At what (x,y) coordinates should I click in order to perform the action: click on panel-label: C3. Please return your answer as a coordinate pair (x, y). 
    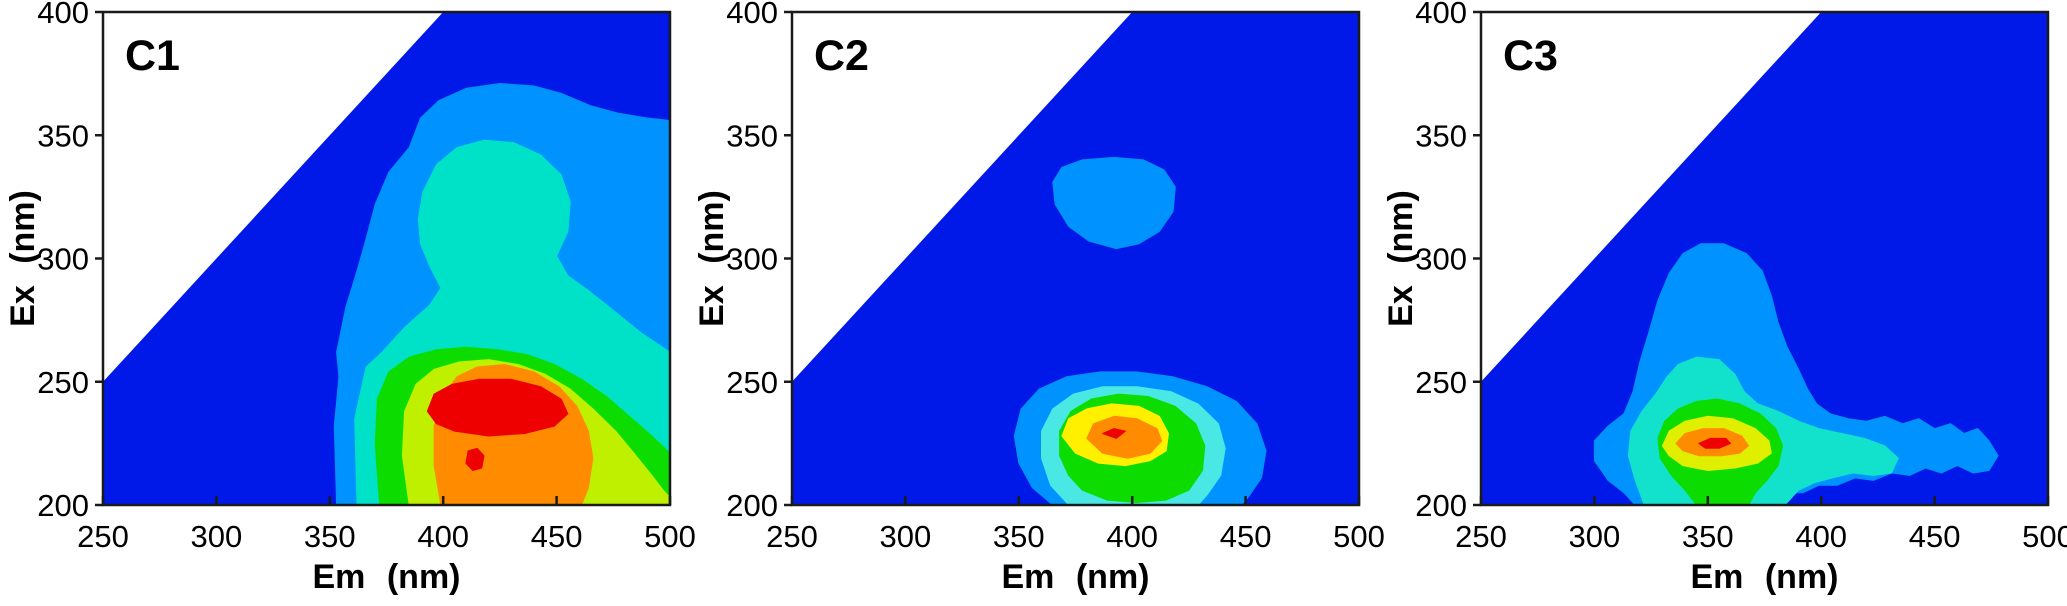
    Looking at the image, I should click on (1530, 56).